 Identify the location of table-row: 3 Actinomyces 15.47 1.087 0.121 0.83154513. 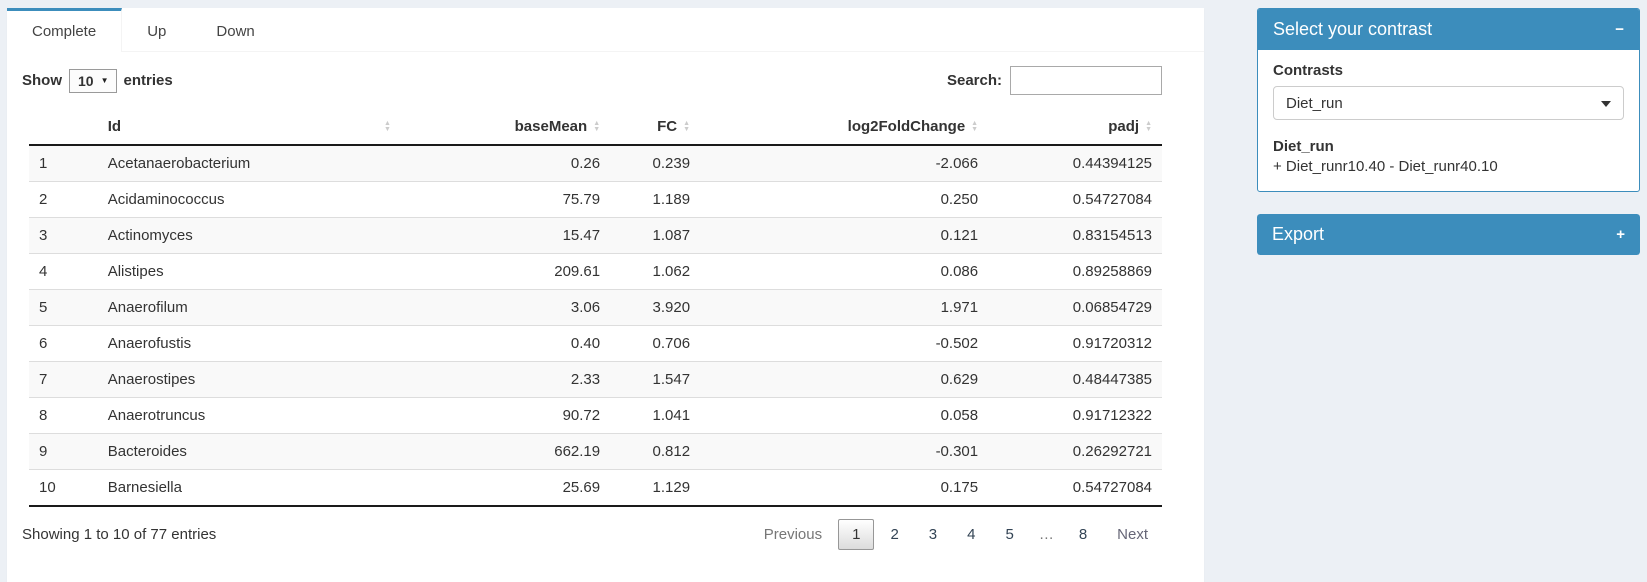
(595, 235).